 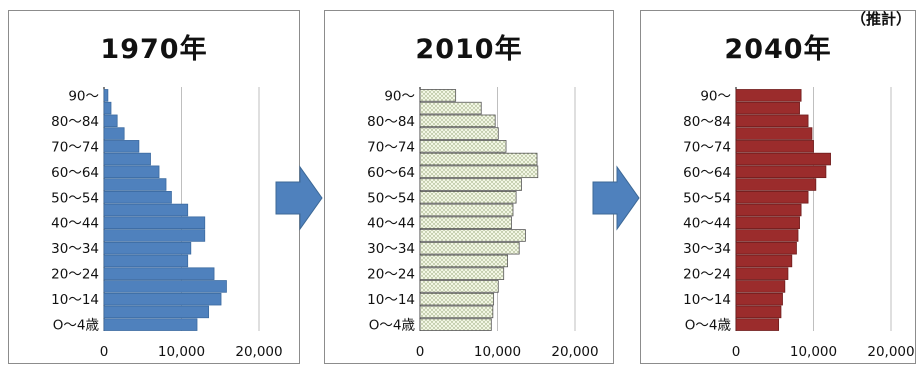 What do you see at coordinates (154, 49) in the screenshot?
I see `chart-title: 1970年` at bounding box center [154, 49].